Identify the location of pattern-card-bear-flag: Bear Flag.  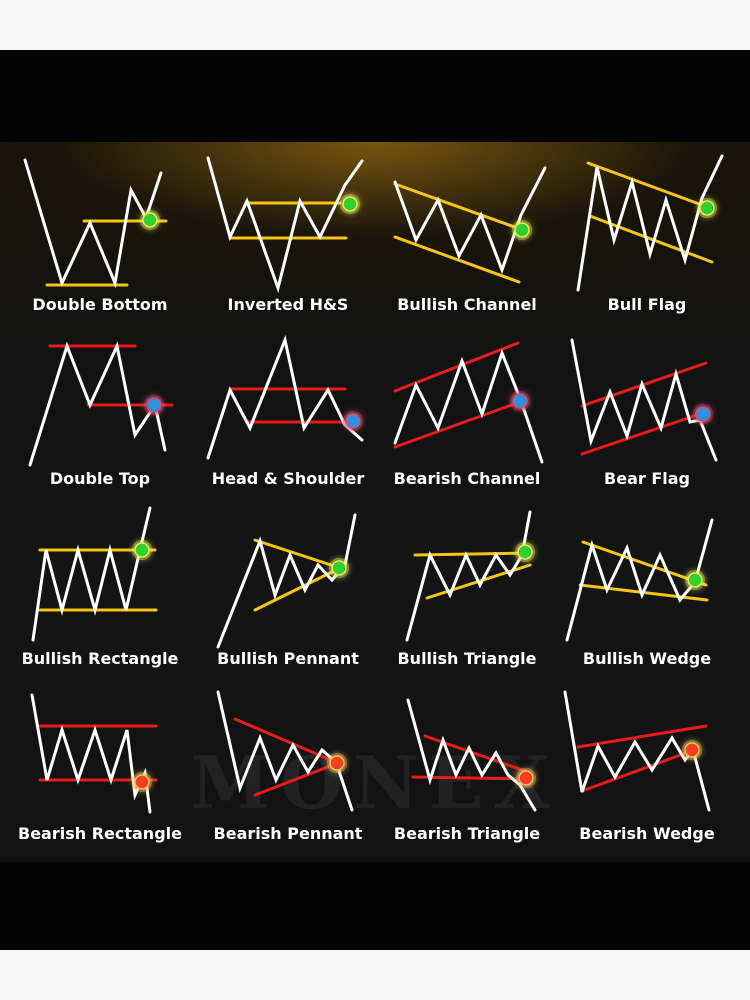
(644, 413).